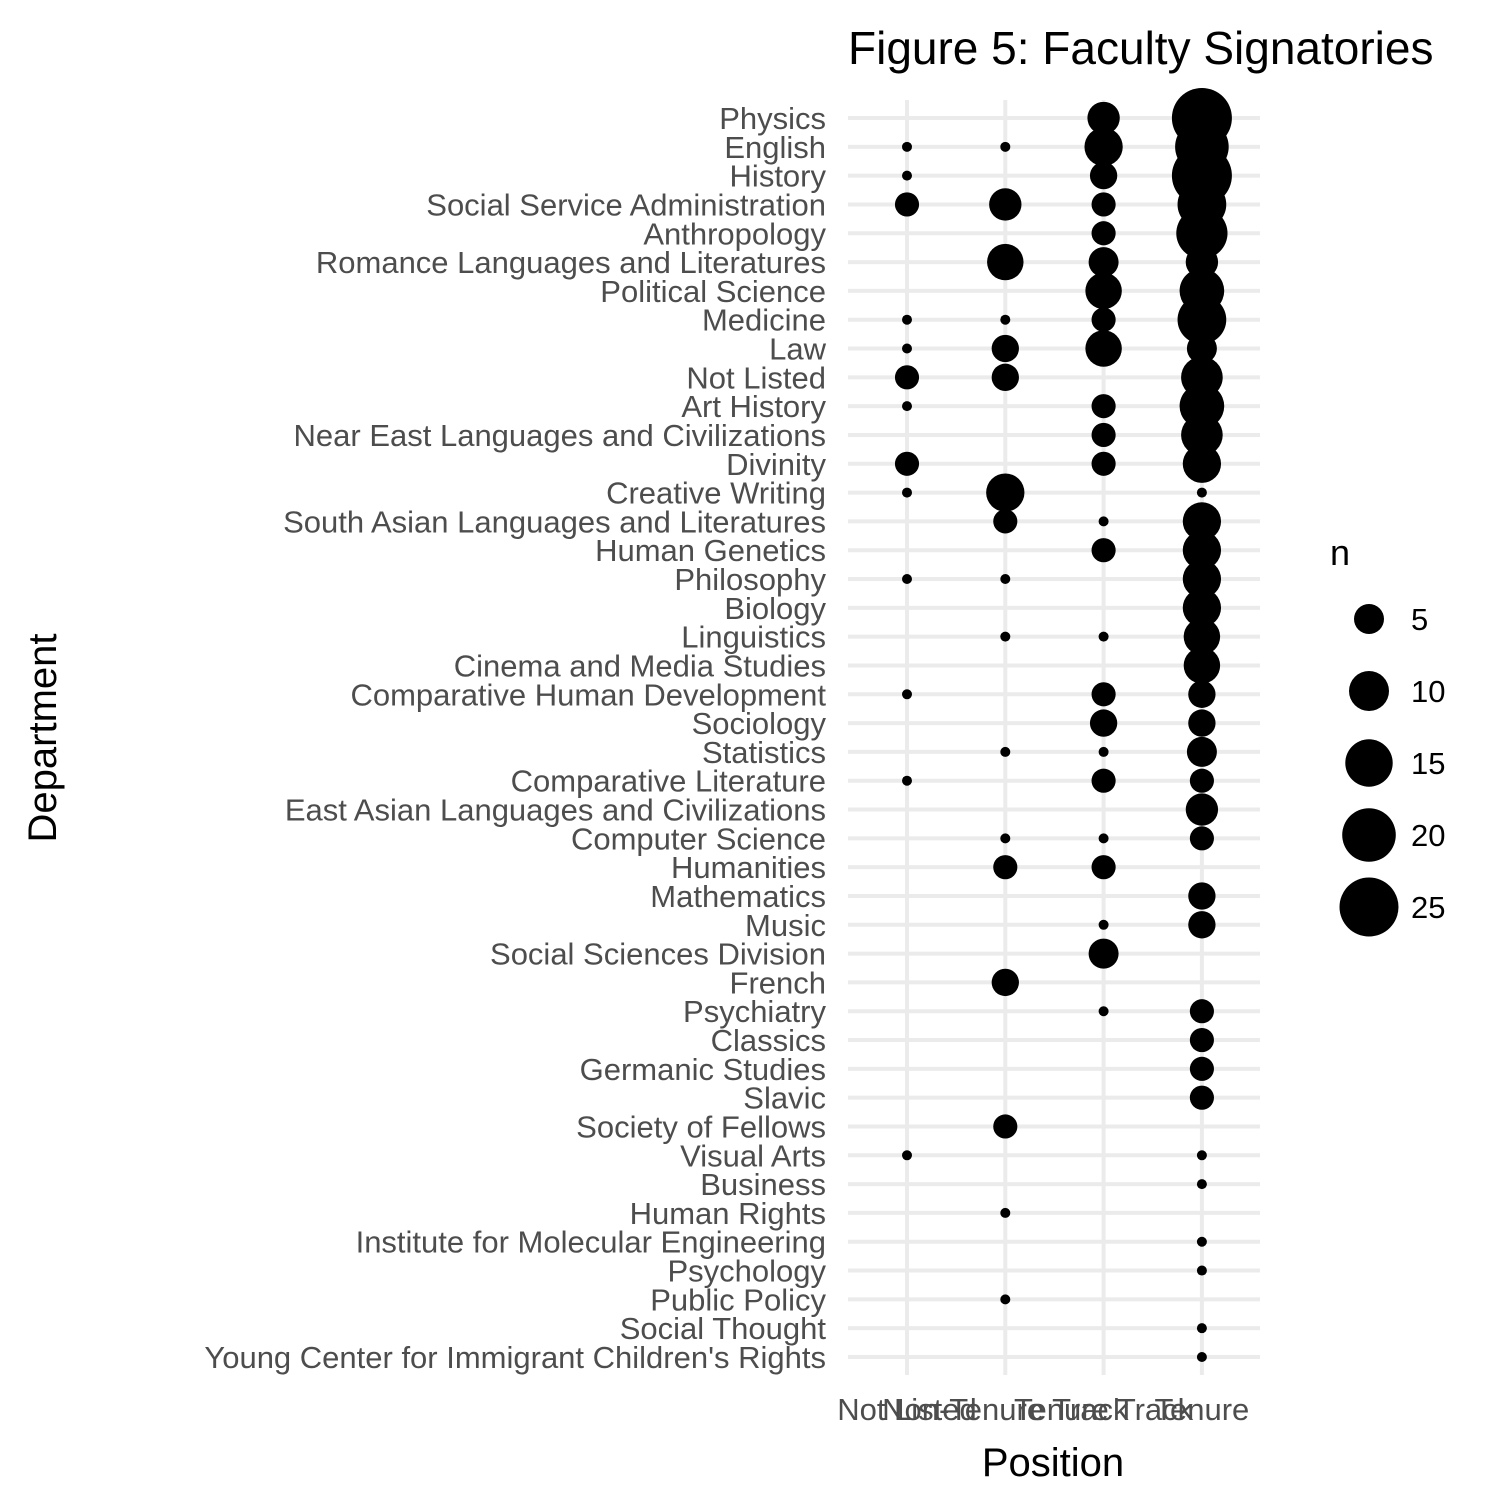 The height and width of the screenshot is (1500, 1500). What do you see at coordinates (776, 464) in the screenshot?
I see `y-tick-label: Divinity` at bounding box center [776, 464].